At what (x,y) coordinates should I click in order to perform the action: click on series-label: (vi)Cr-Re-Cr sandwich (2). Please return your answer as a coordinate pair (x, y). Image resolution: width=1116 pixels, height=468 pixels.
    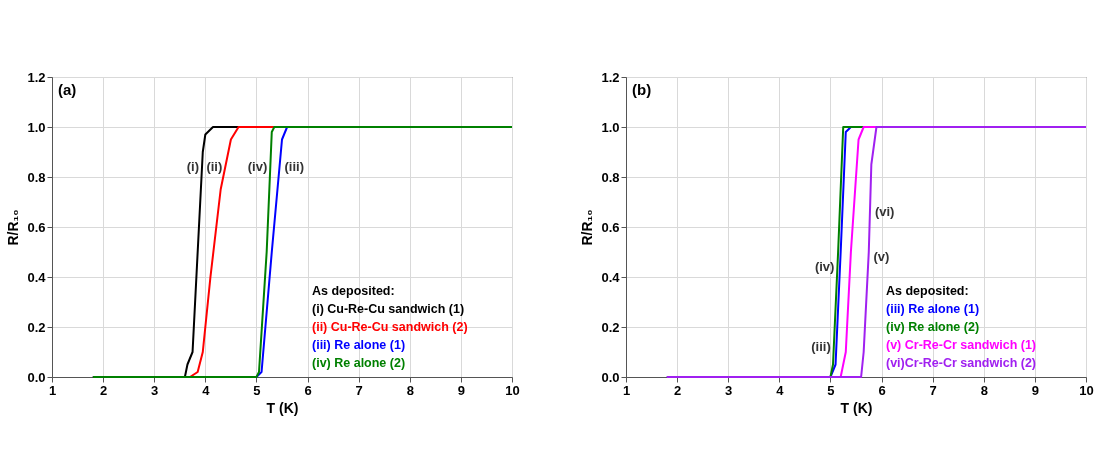
    Looking at the image, I should click on (961, 363).